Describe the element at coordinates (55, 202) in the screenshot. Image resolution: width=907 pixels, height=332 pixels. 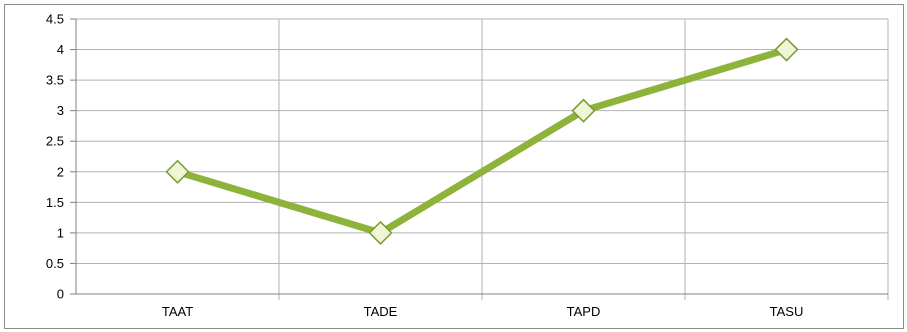
I see `y-tick-label: 1.5` at that location.